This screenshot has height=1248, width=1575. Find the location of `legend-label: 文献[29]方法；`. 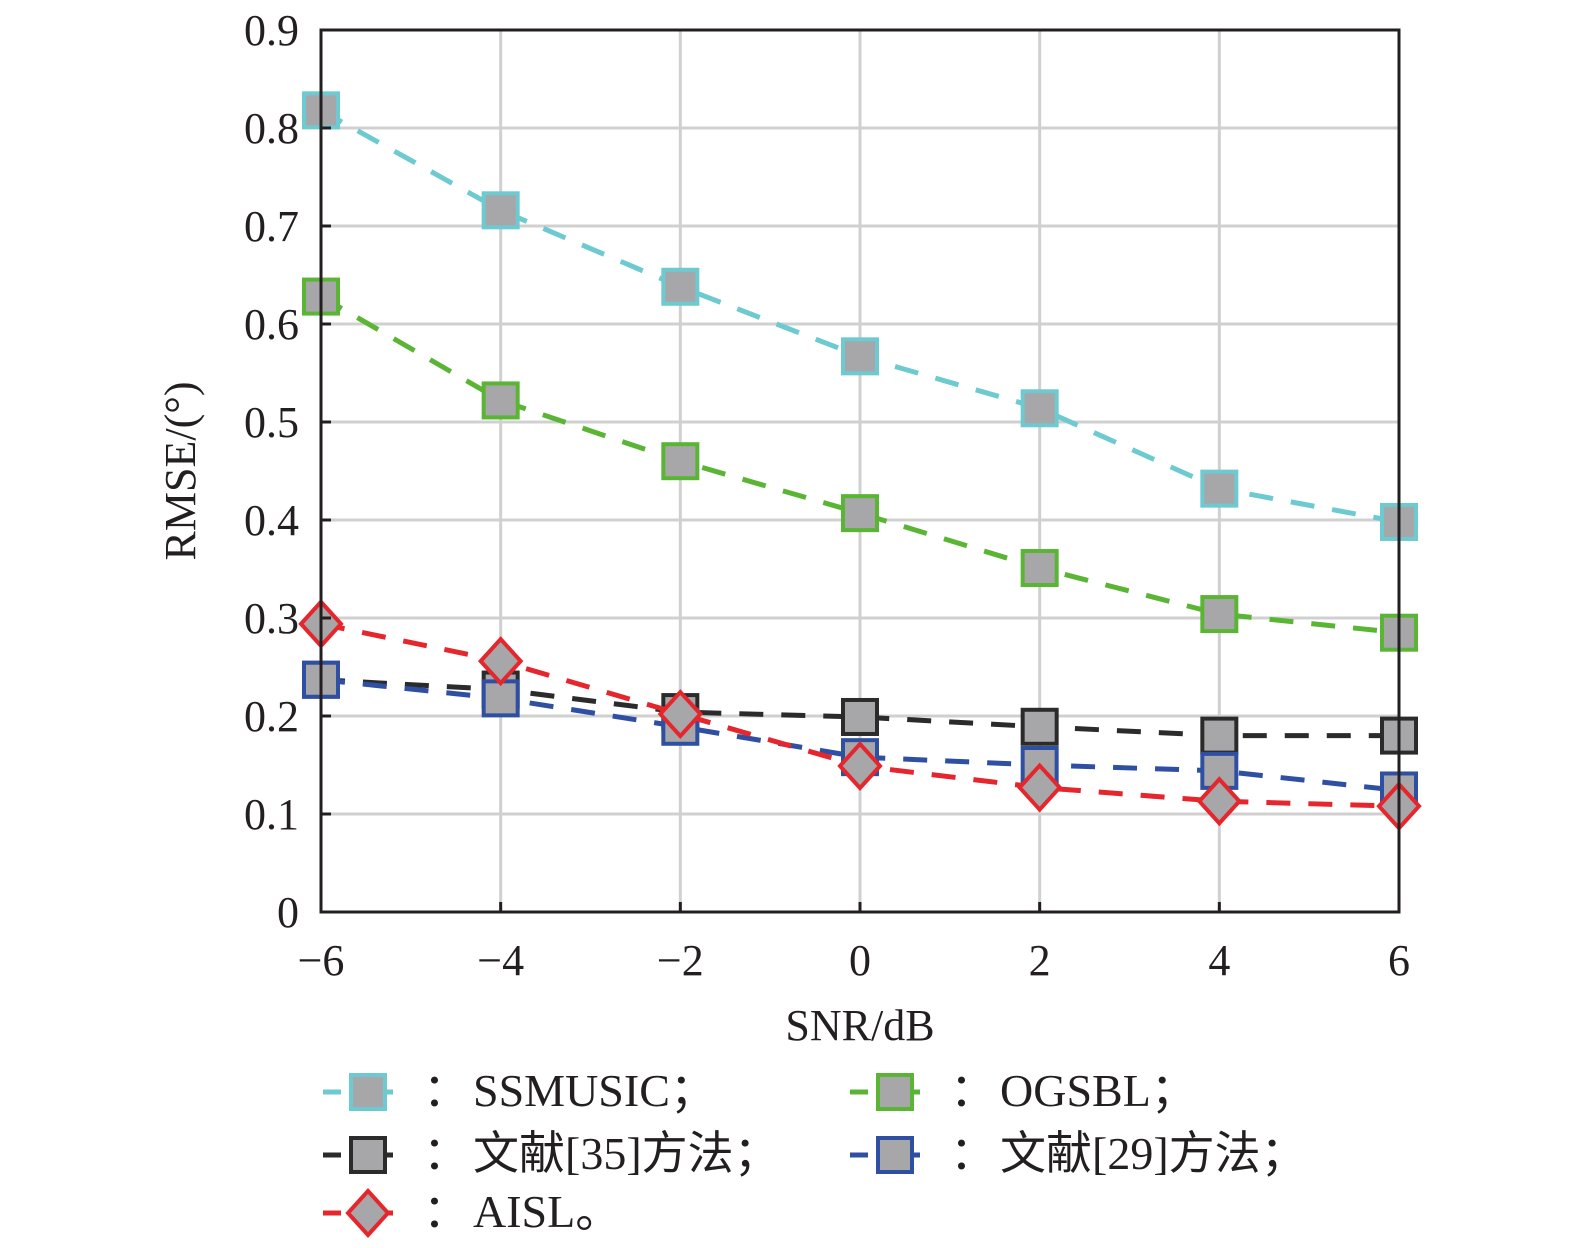

legend-label: 文献[29]方法； is located at coordinates (1153, 1153).